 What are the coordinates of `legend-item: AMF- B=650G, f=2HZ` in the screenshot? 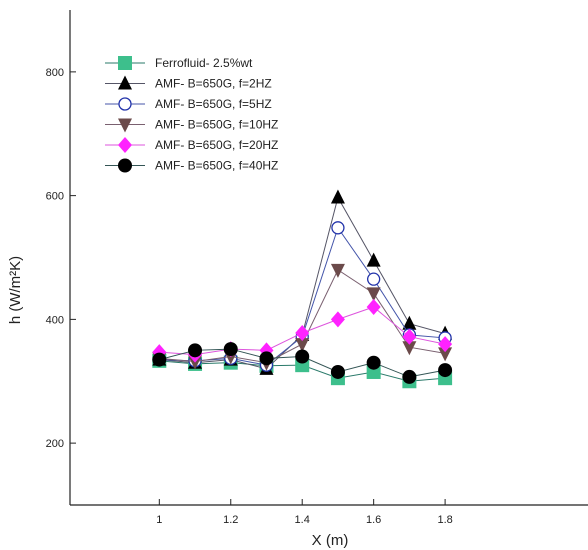 It's located at (188, 83).